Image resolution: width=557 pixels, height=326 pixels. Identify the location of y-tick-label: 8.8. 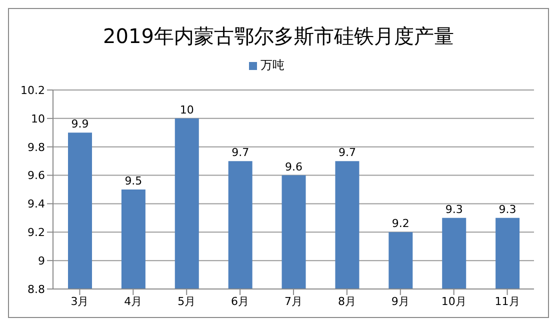
(36, 289).